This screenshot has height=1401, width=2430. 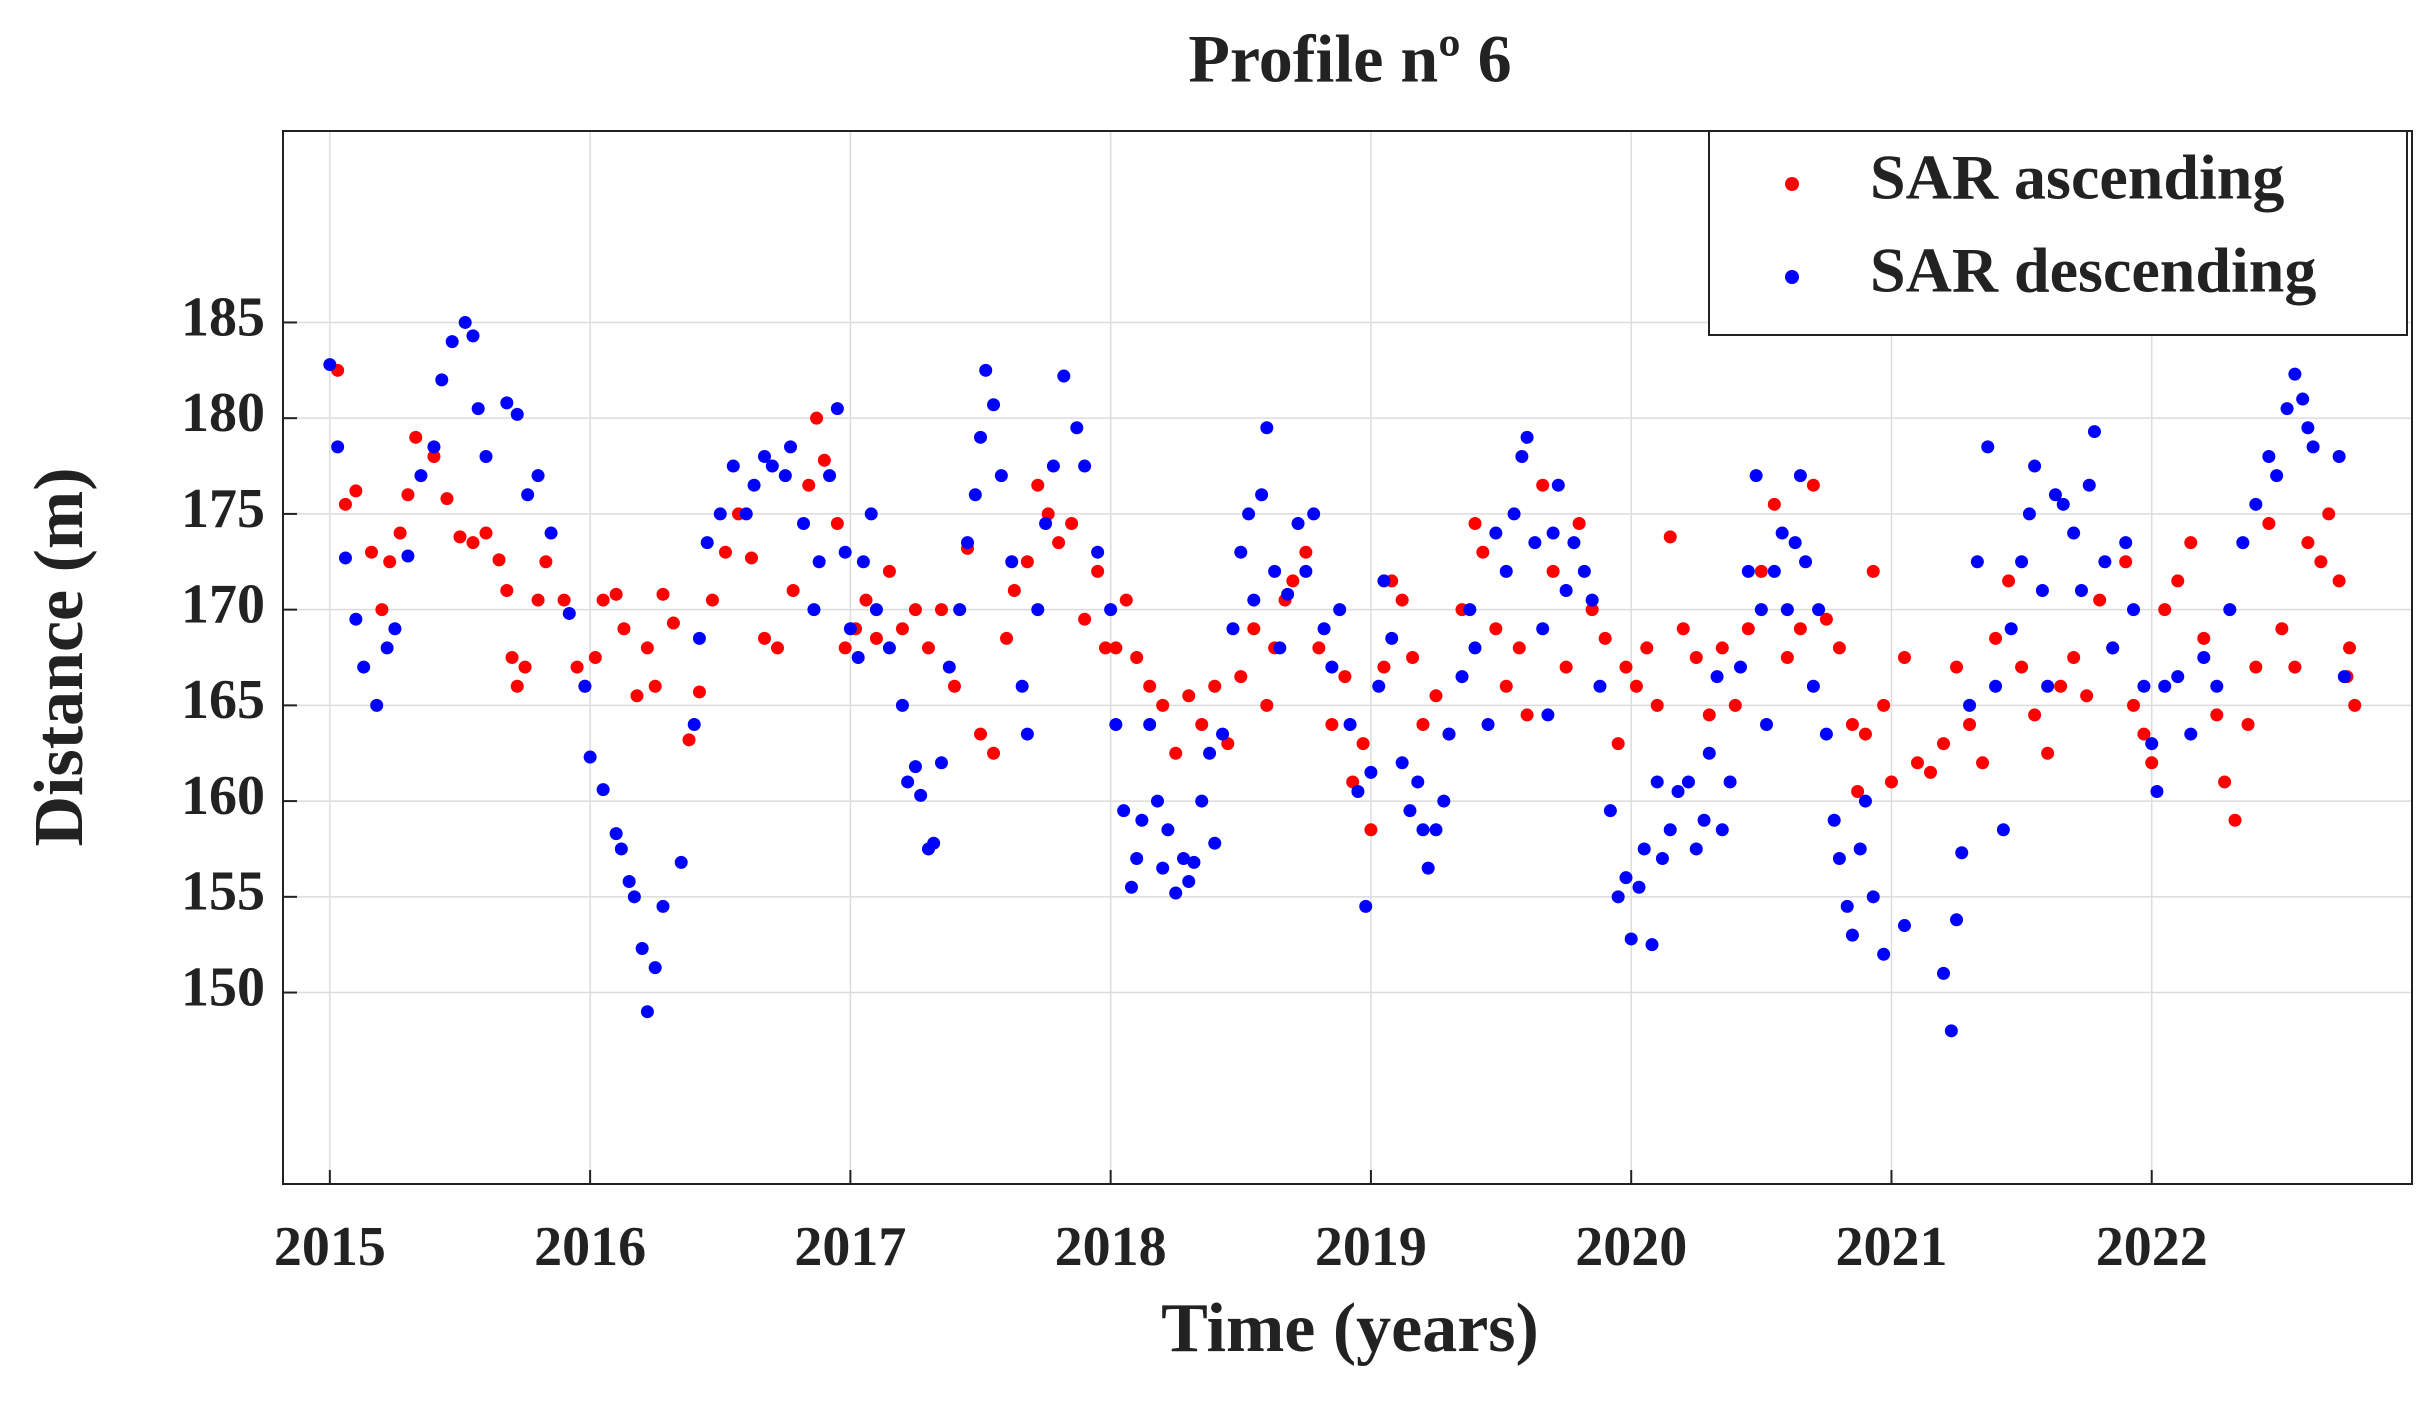 I want to click on x-tick-label: 2021, so click(x=1891, y=1247).